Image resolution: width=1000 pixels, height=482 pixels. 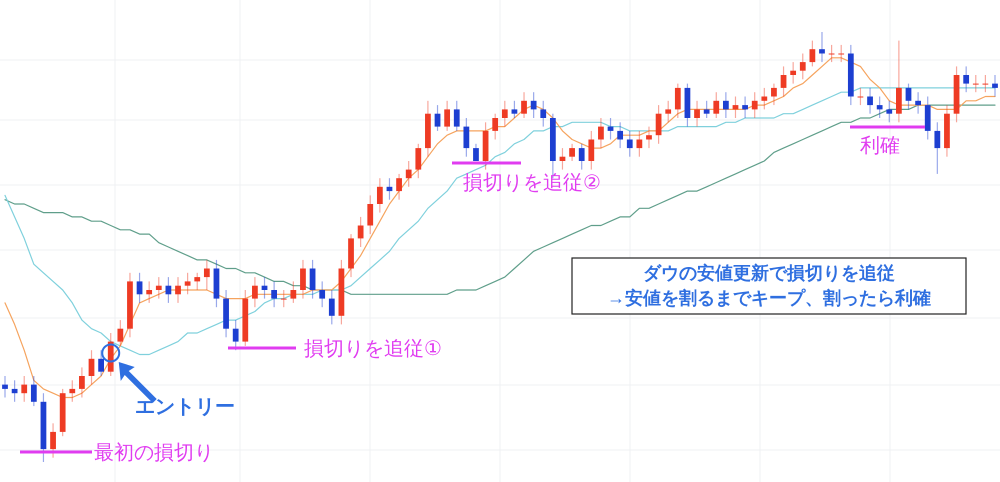 What do you see at coordinates (532, 183) in the screenshot?
I see `annotation: 損切りを追従②` at bounding box center [532, 183].